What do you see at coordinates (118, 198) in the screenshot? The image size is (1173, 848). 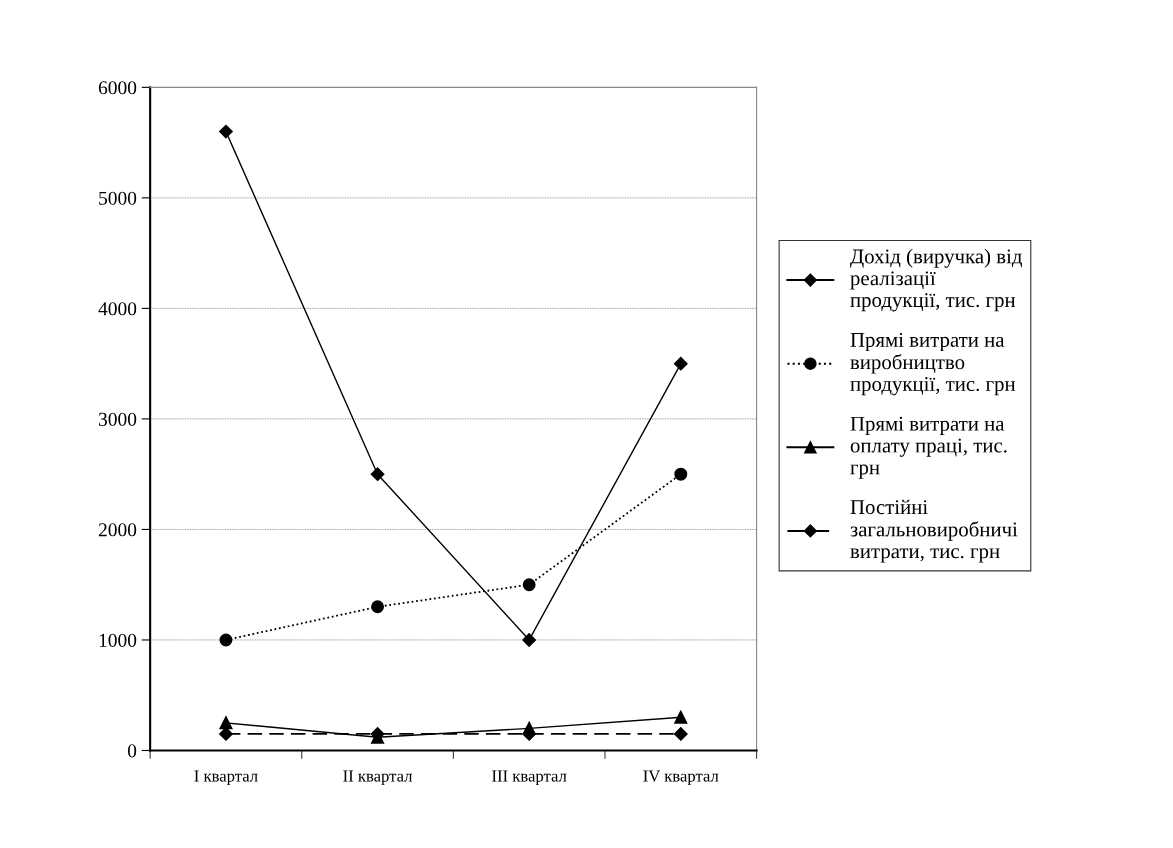 I see `y-tick-label: 5000` at bounding box center [118, 198].